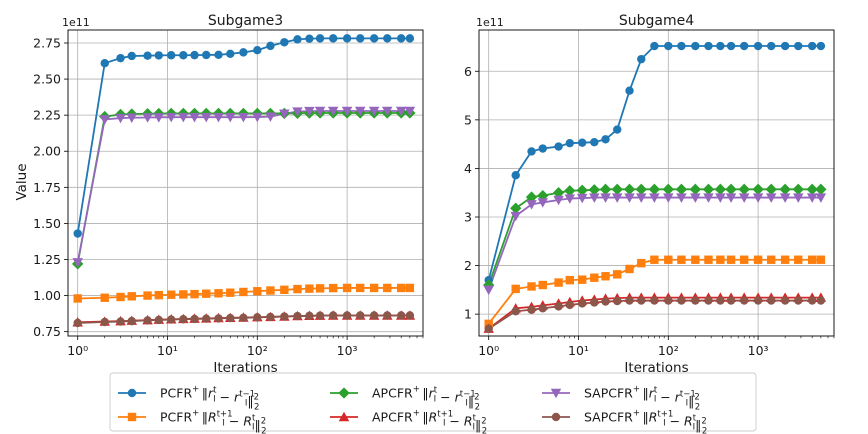 The image size is (868, 434). I want to click on y-tick-label: 4, so click(468, 168).